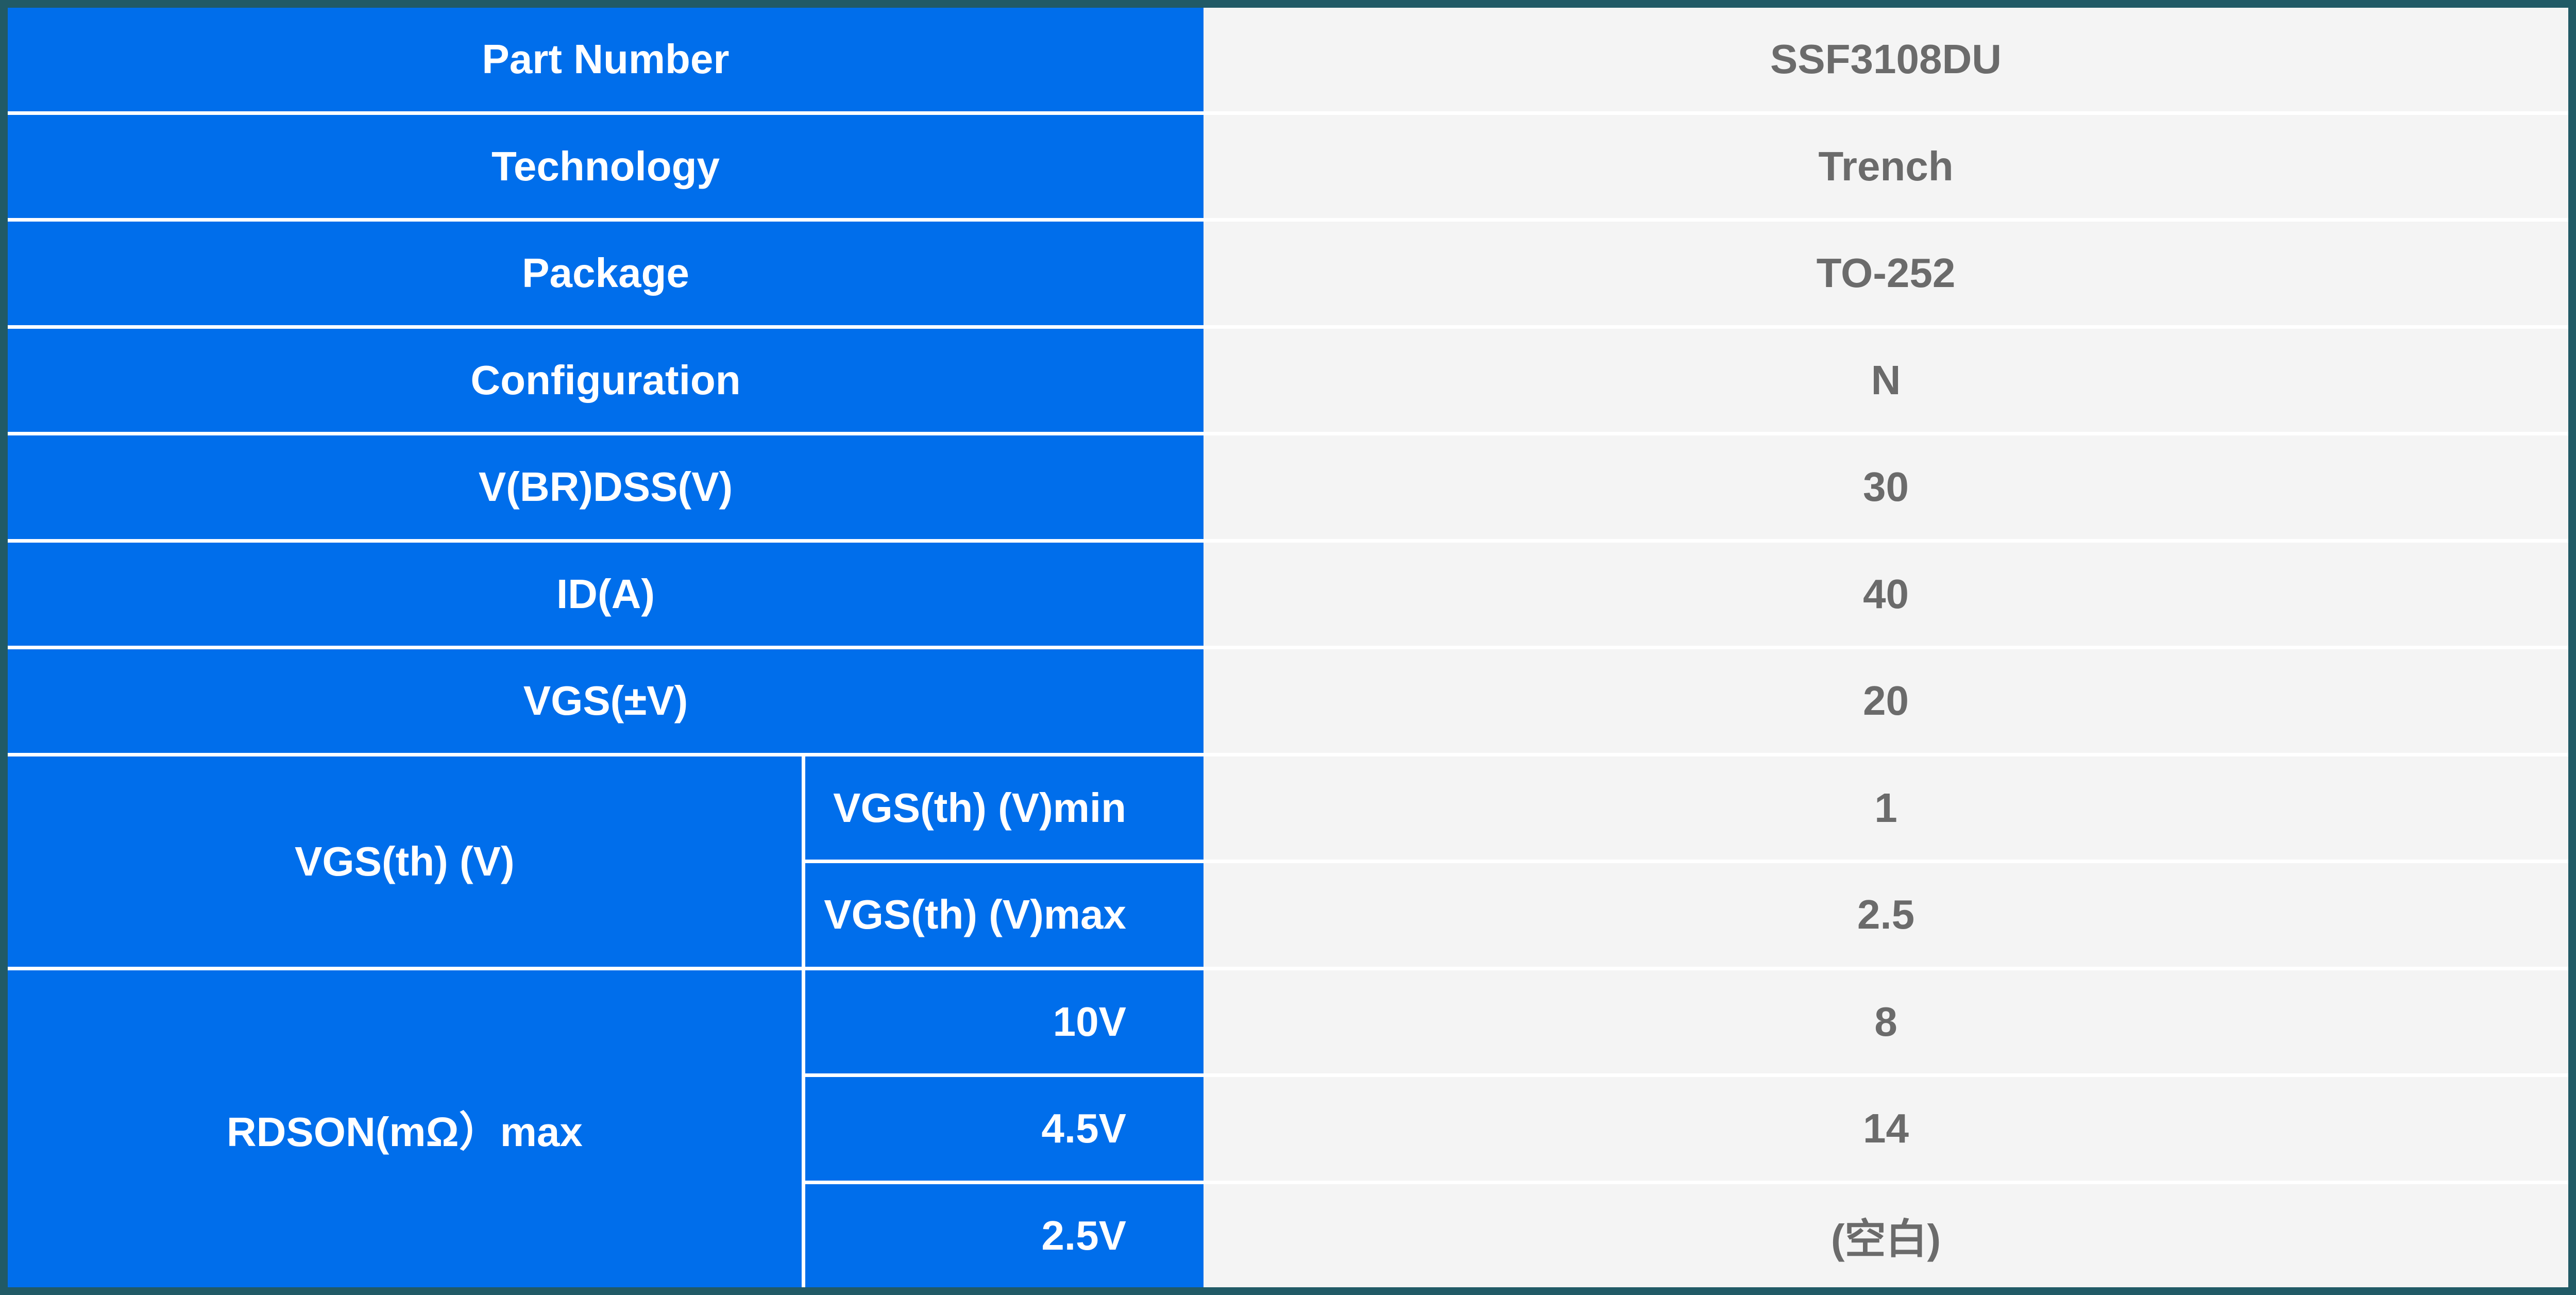  I want to click on label-id: ID(A), so click(606, 594).